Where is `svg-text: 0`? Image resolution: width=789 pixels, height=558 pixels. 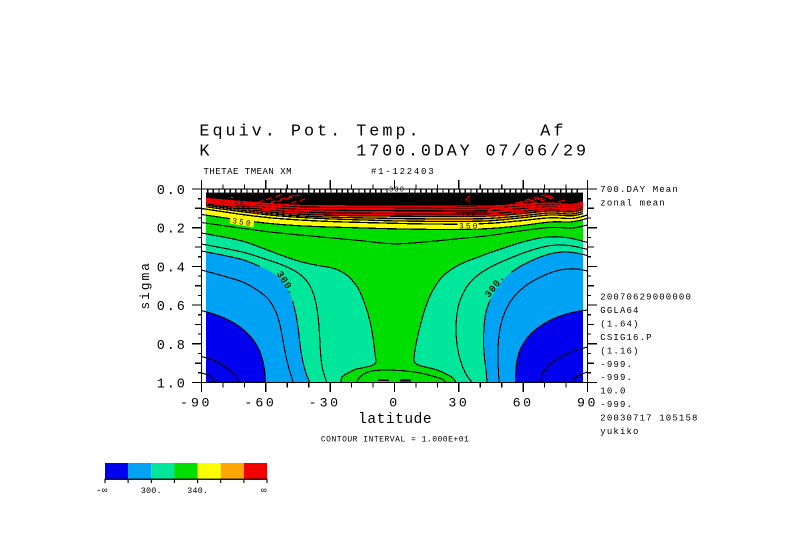 svg-text: 0 is located at coordinates (394, 402).